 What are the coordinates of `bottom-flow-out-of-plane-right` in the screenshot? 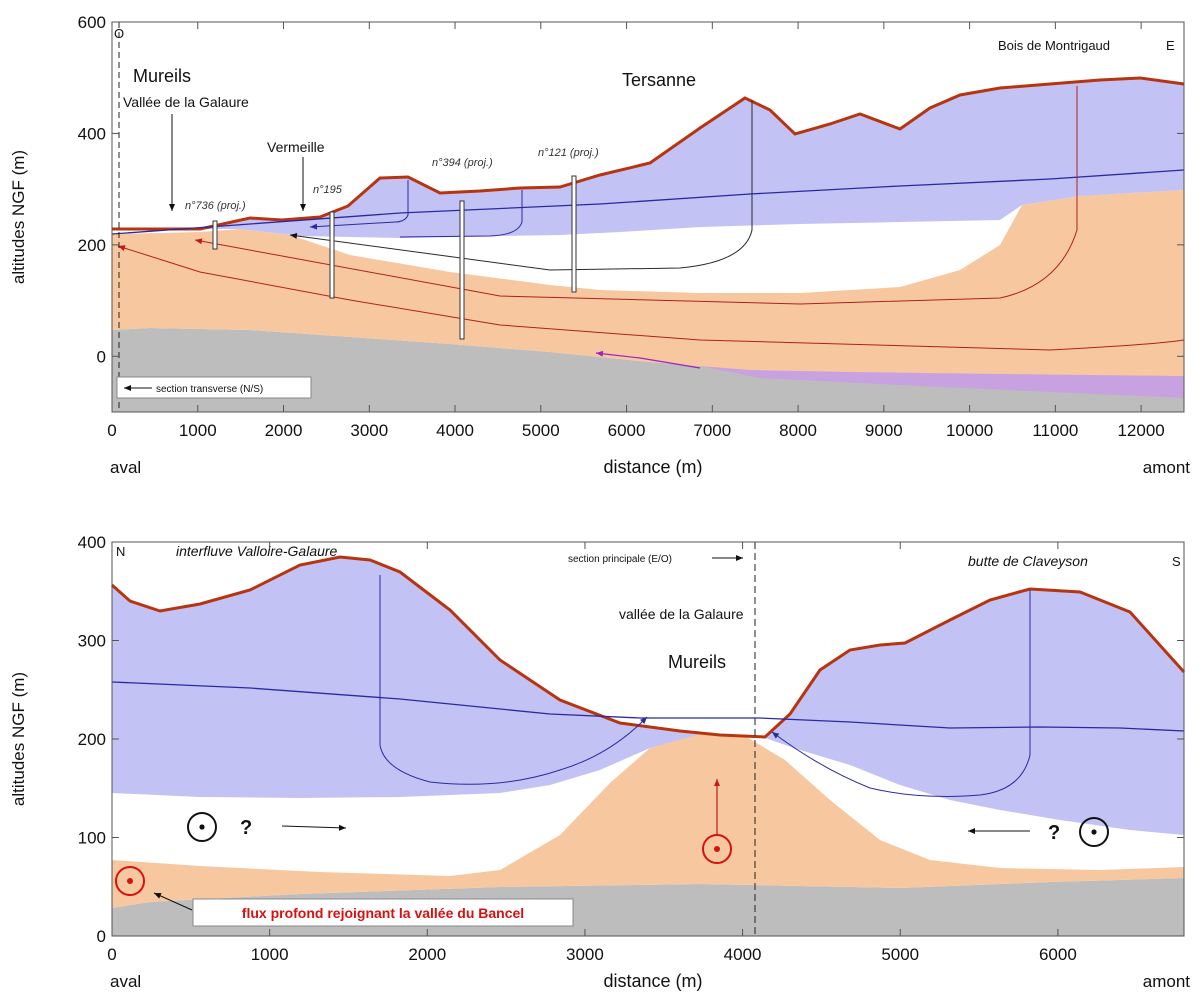 It's located at (1094, 832).